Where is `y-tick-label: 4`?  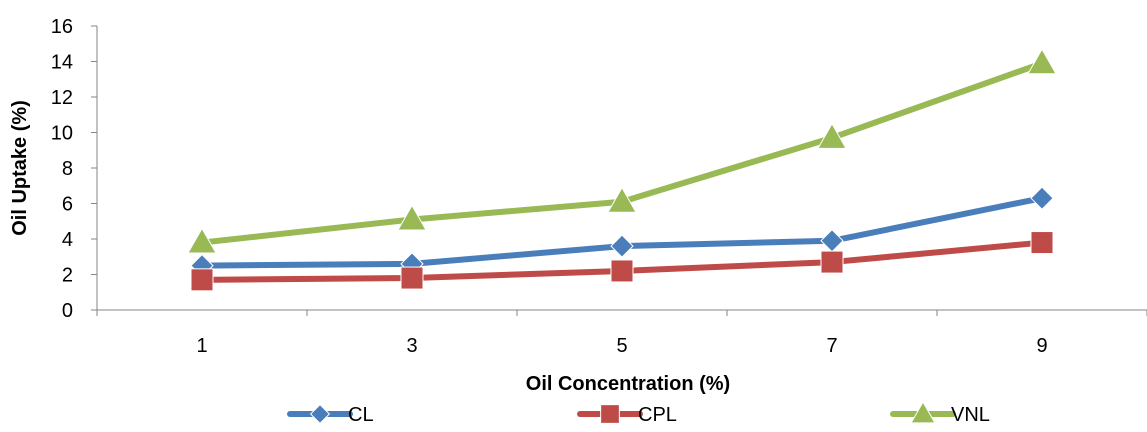
y-tick-label: 4 is located at coordinates (67, 240).